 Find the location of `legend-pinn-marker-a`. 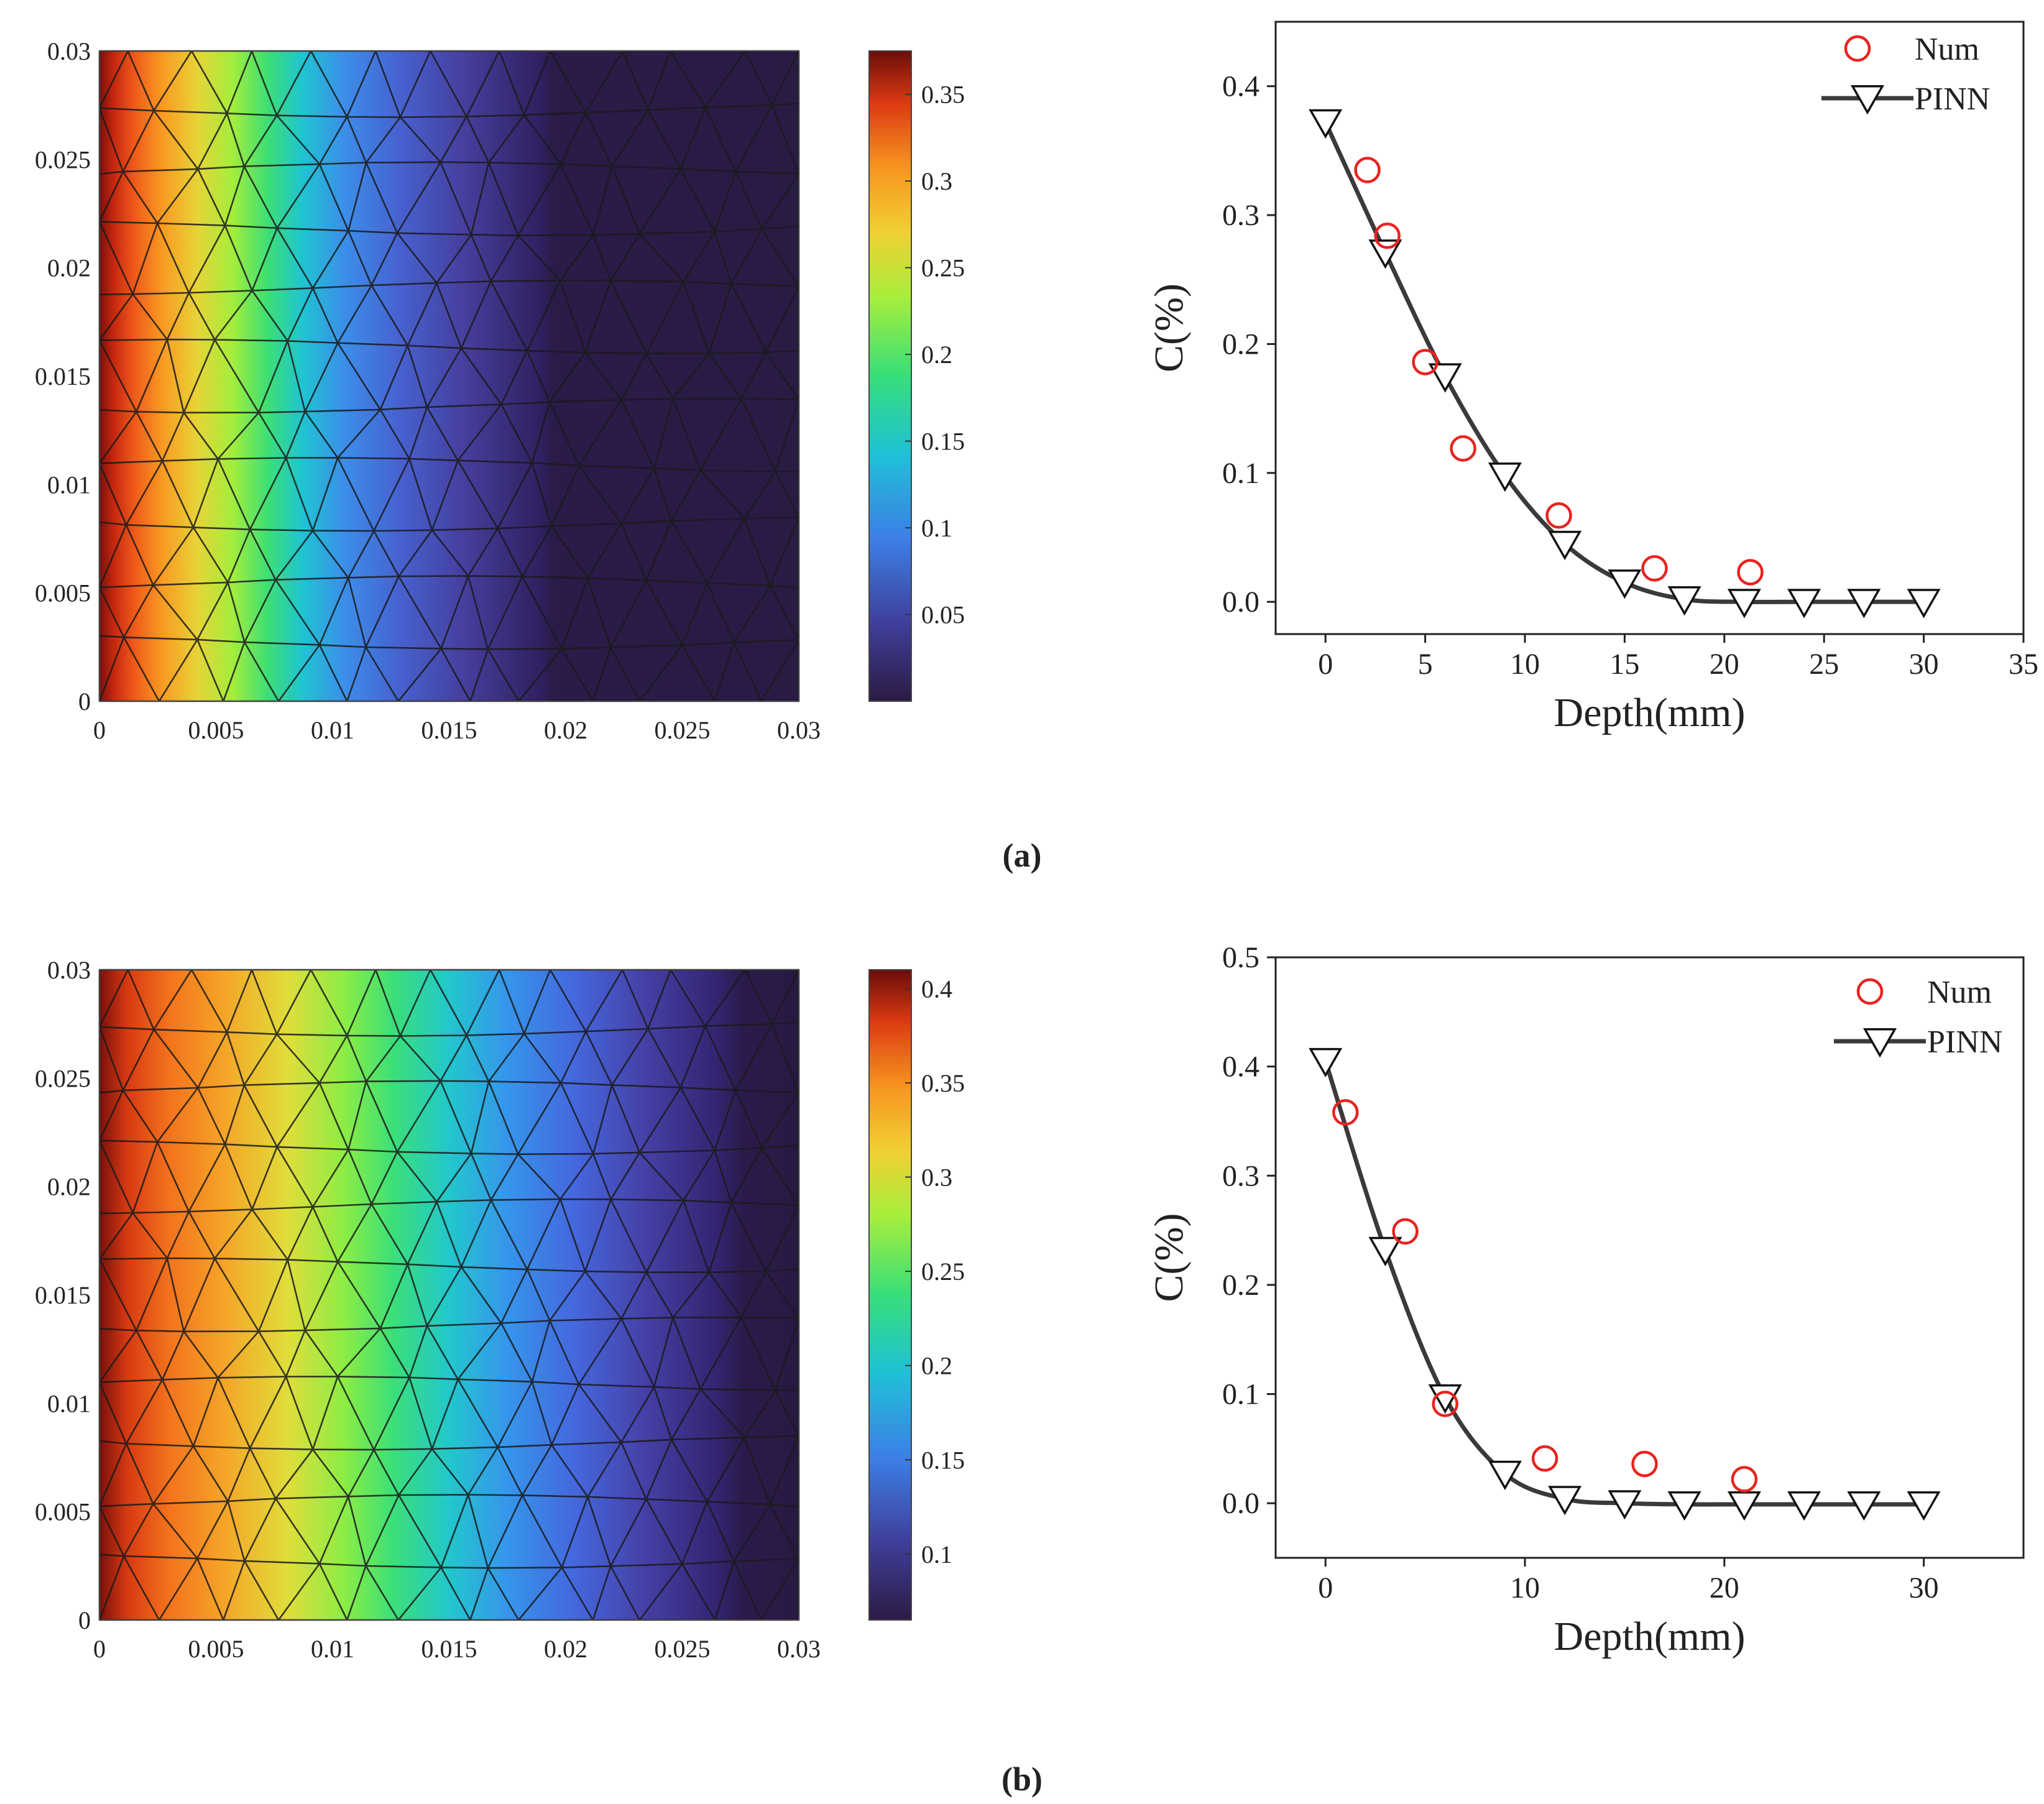

legend-pinn-marker-a is located at coordinates (1867, 100).